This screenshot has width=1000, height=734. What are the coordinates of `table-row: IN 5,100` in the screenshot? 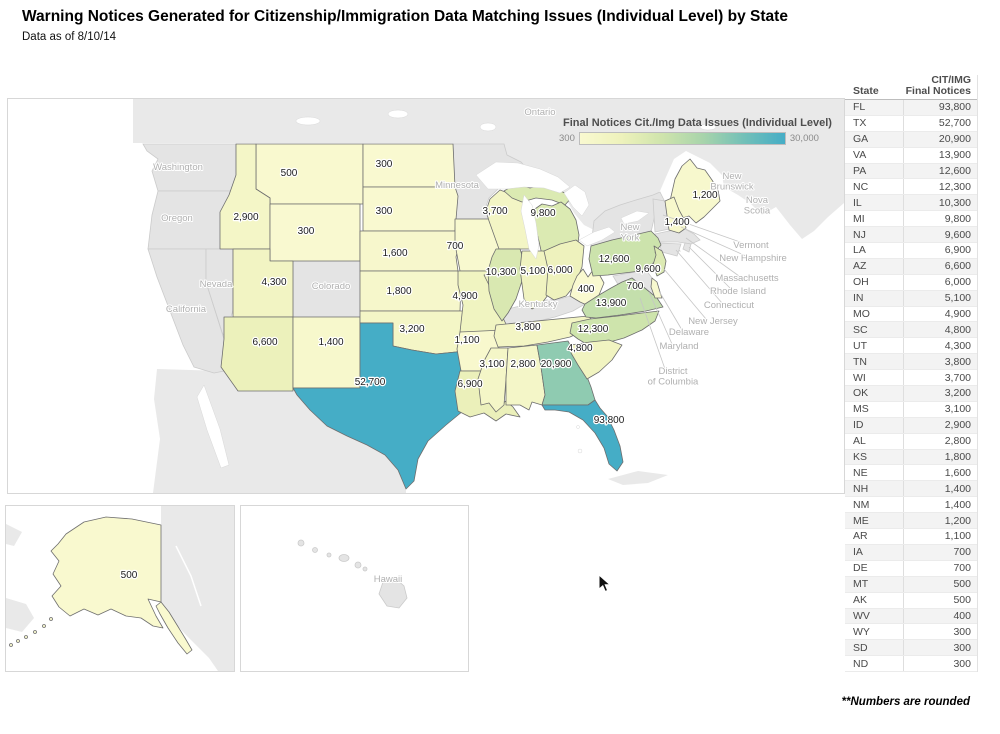 It's located at (911, 298).